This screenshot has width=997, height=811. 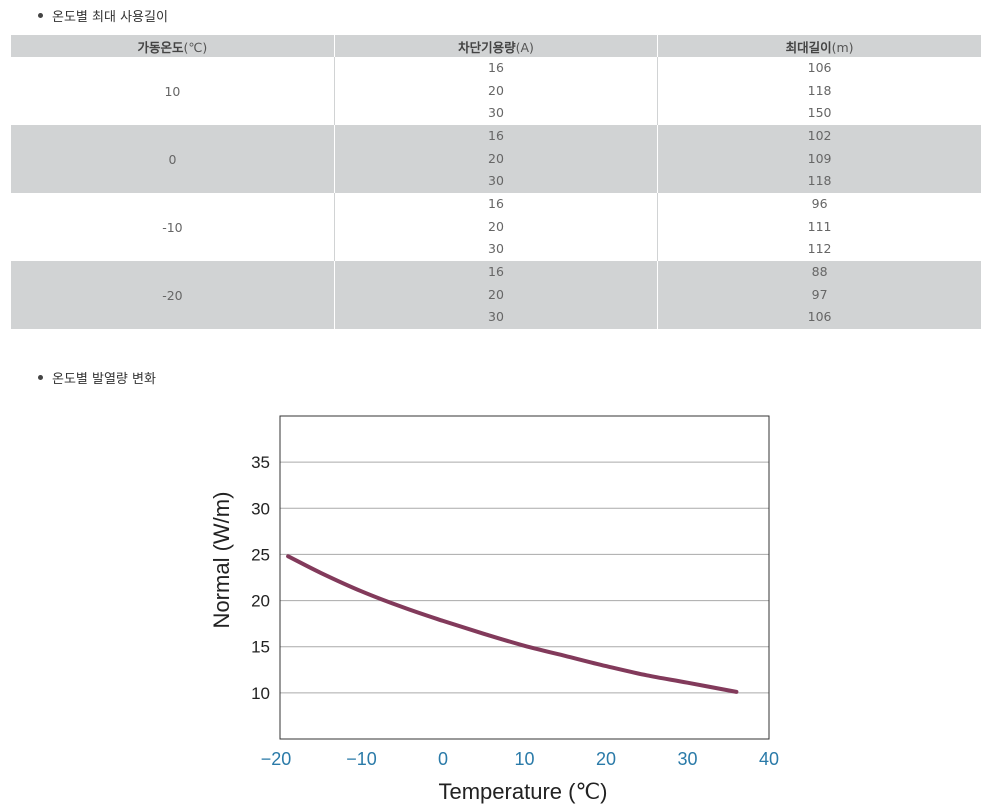 I want to click on y-axis-label: Normal (W/m), so click(x=221, y=560).